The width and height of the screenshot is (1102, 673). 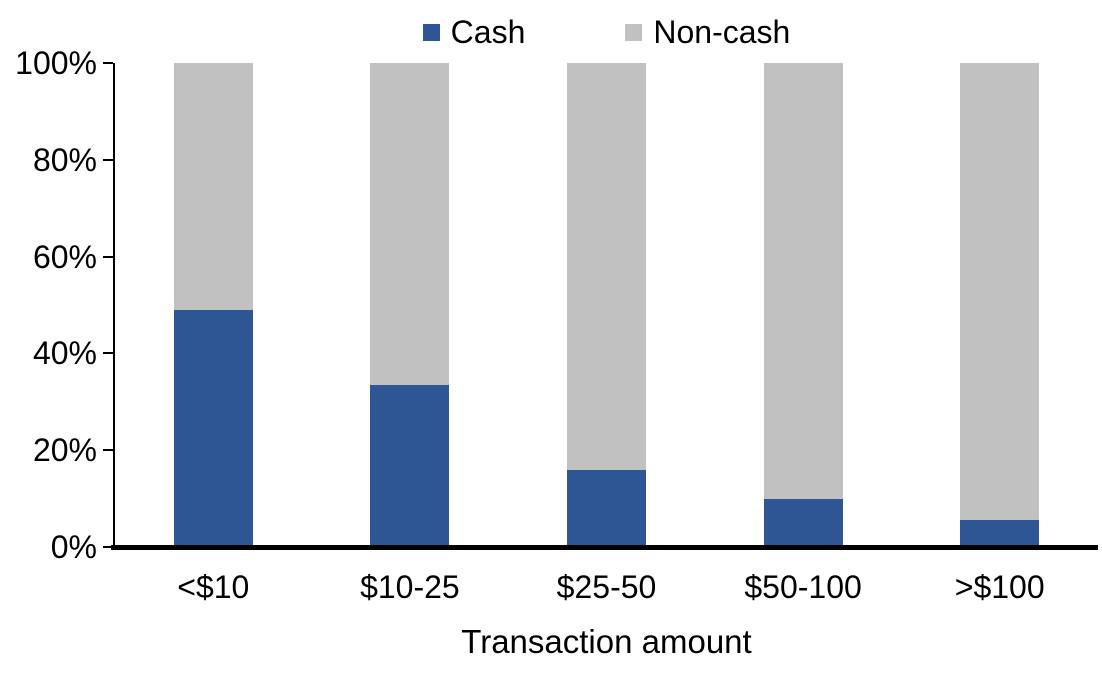 I want to click on y-tick-label: 100%, so click(x=56, y=63).